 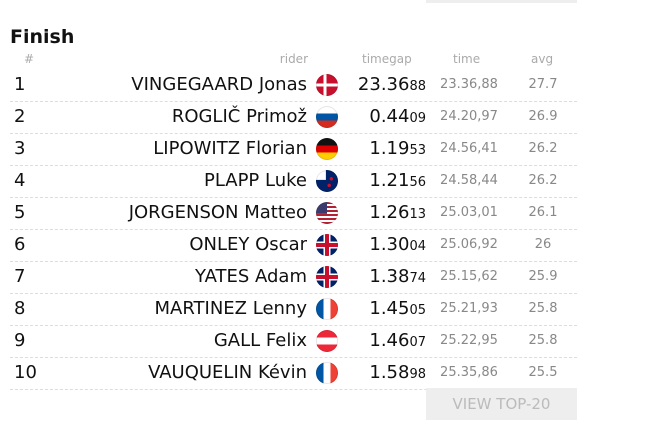 I want to click on rider-name: ROGLIČ Primož, so click(x=239, y=116).